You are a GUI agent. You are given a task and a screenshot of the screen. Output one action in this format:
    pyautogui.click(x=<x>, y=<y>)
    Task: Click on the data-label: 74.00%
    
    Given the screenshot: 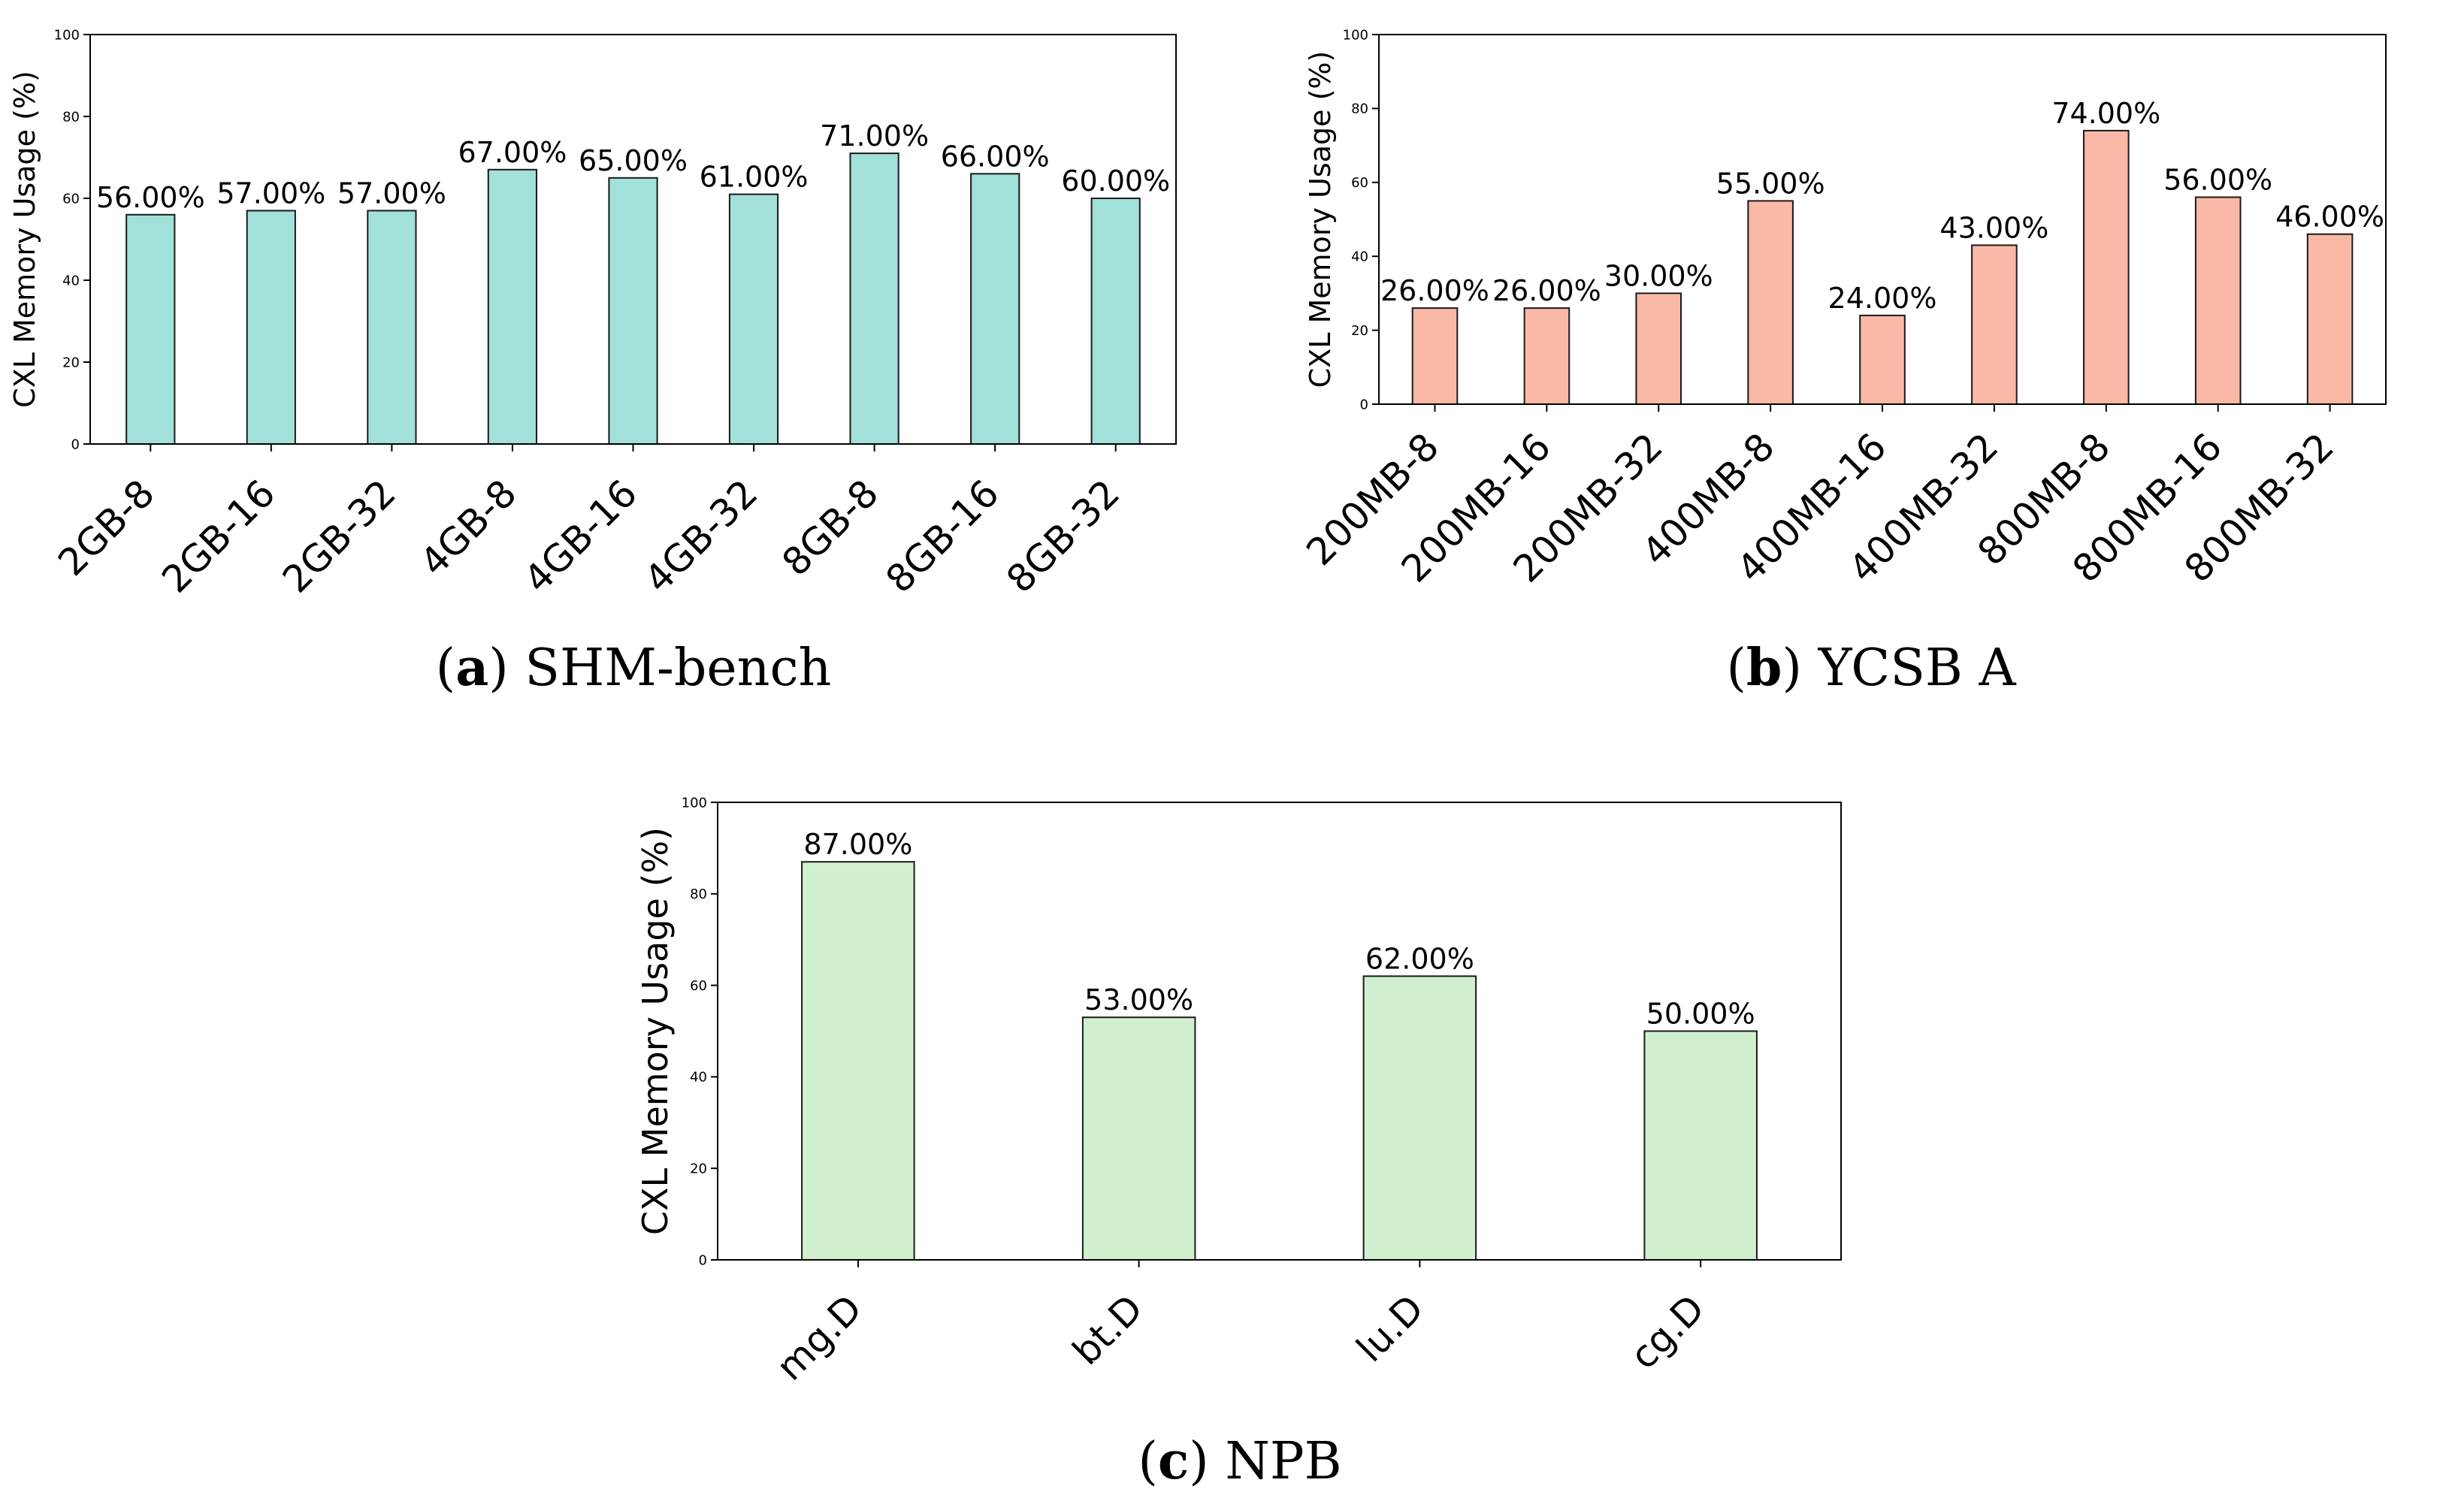 What is the action you would take?
    pyautogui.click(x=2105, y=113)
    